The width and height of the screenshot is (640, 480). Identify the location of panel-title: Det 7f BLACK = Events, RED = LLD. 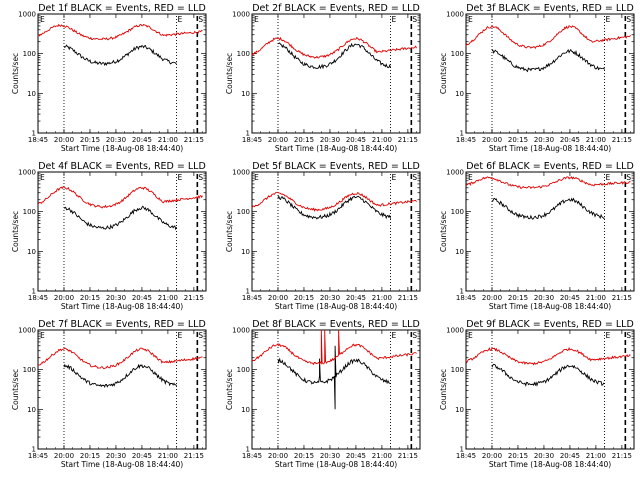
(122, 324).